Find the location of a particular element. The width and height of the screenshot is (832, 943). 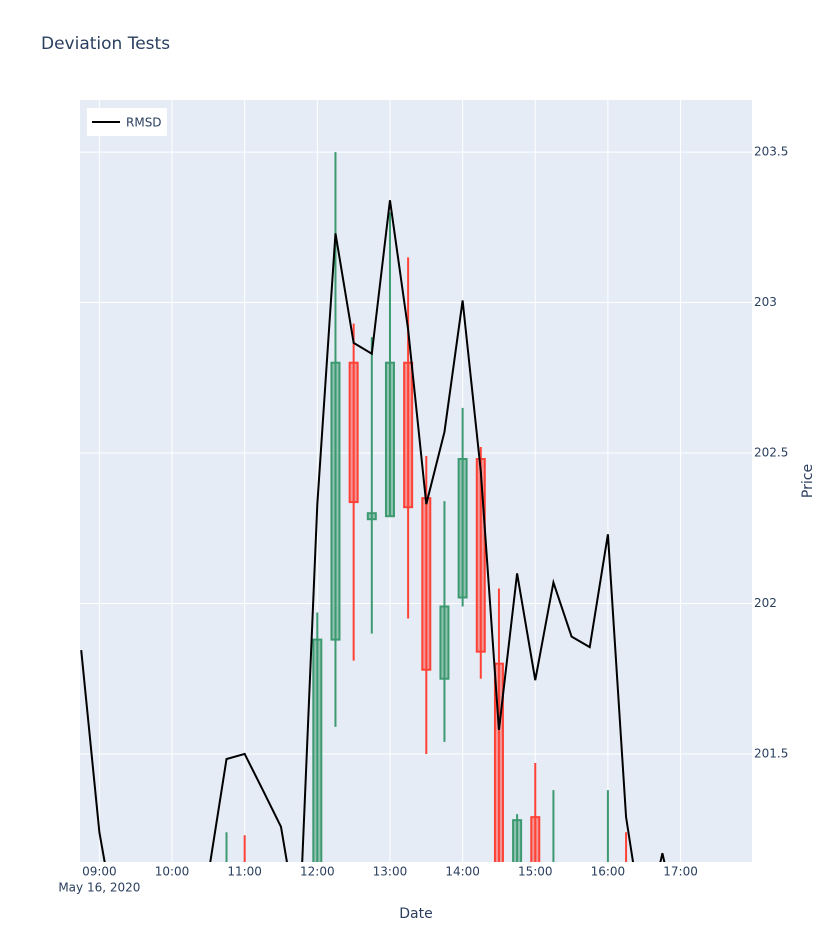

y-axis-title: Price is located at coordinates (808, 481).